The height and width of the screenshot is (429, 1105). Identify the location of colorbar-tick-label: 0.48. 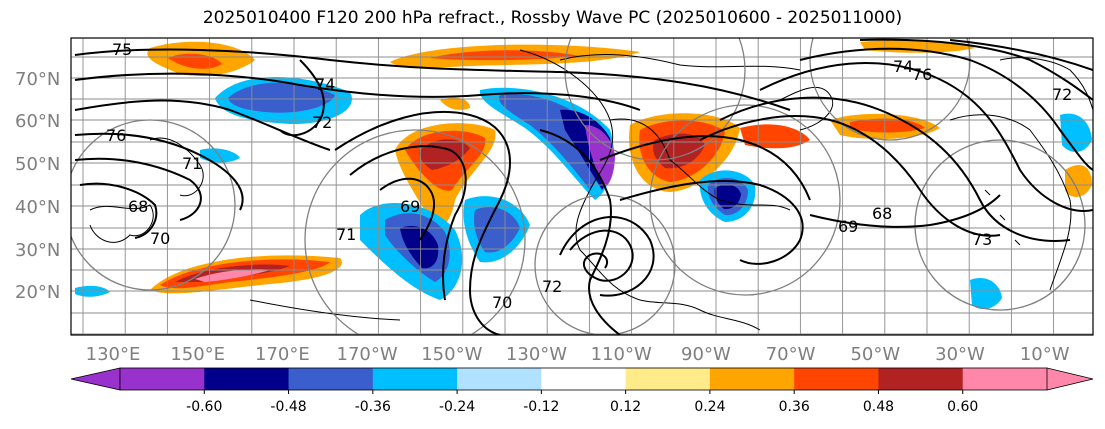
(878, 407).